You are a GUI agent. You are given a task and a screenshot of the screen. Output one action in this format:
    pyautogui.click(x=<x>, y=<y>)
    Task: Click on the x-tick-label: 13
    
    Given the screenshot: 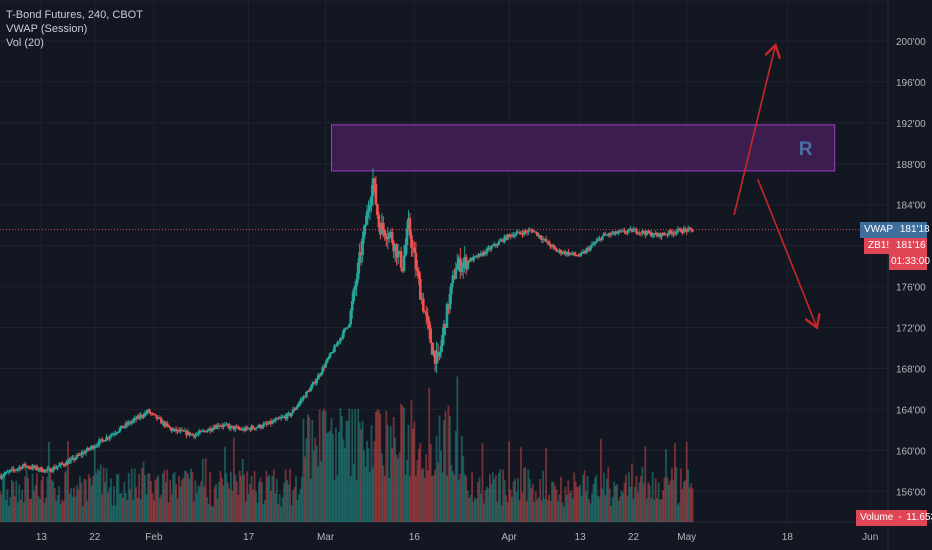 What is the action you would take?
    pyautogui.click(x=581, y=537)
    